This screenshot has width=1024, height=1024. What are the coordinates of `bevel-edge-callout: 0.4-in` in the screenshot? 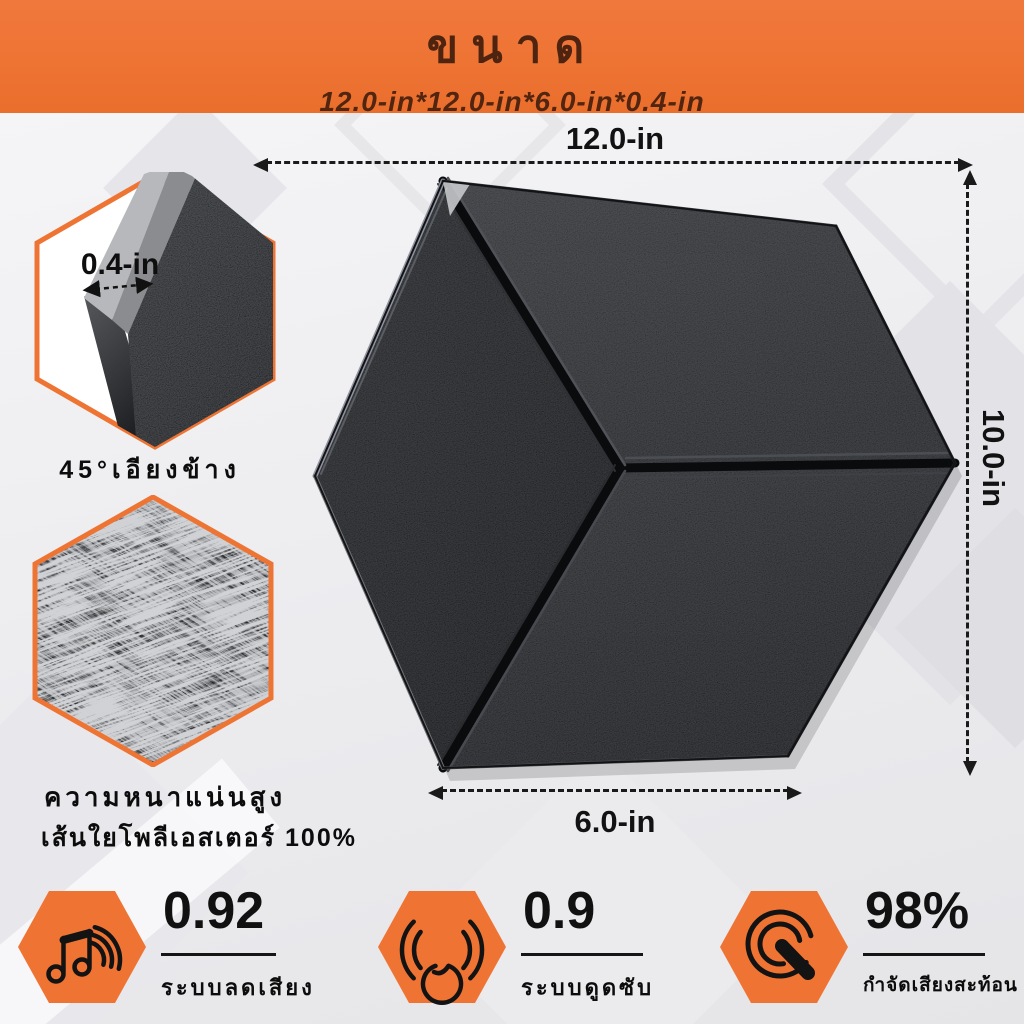 It's located at (155, 311).